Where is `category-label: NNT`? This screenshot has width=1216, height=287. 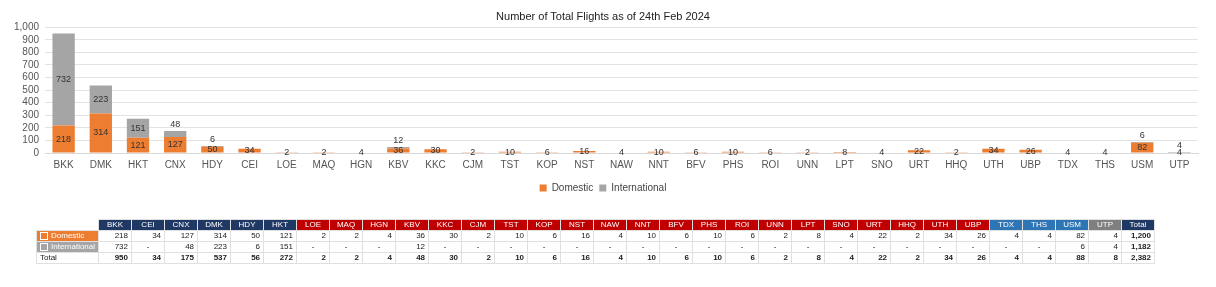 category-label: NNT is located at coordinates (643, 225).